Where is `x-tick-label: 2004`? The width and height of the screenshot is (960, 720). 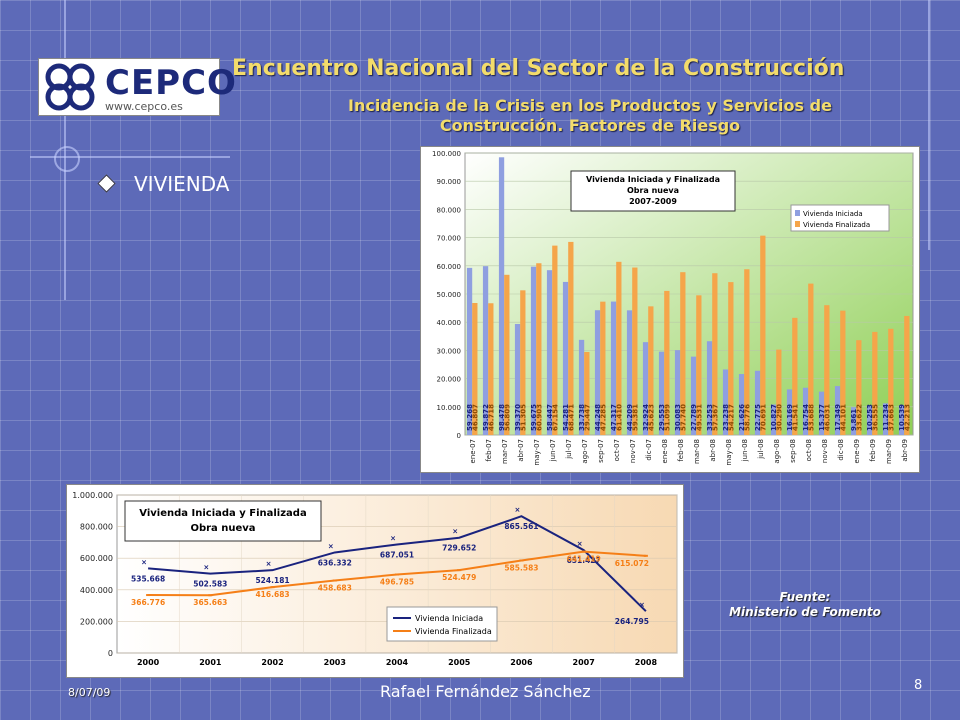
x-tick-label: 2004 is located at coordinates (397, 662).